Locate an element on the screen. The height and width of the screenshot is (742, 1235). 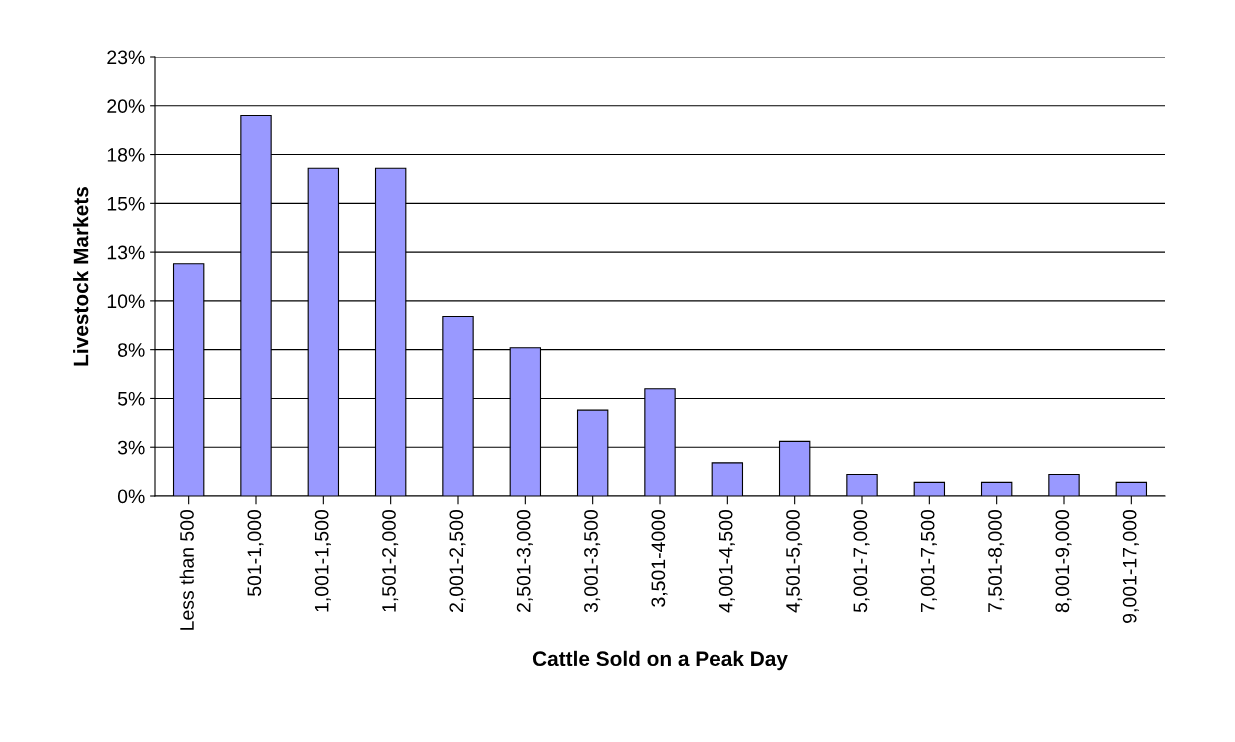
y-tick-label: 18% is located at coordinates (126, 155).